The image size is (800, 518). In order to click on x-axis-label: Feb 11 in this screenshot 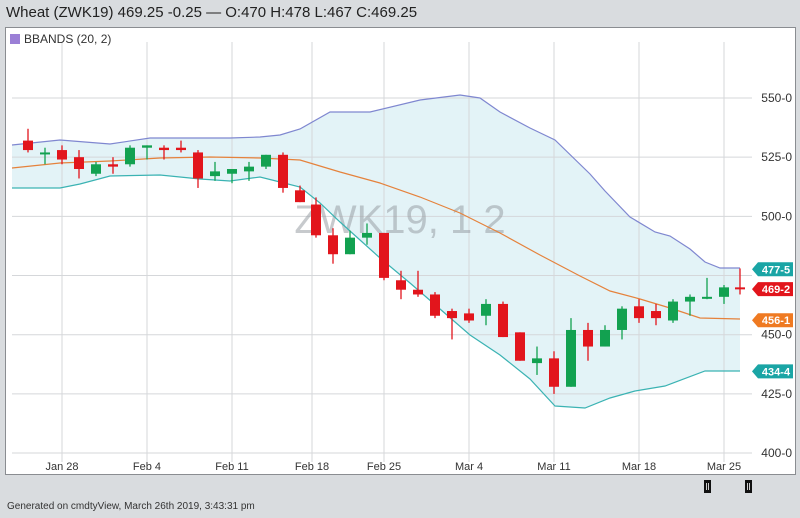, I will do `click(231, 467)`.